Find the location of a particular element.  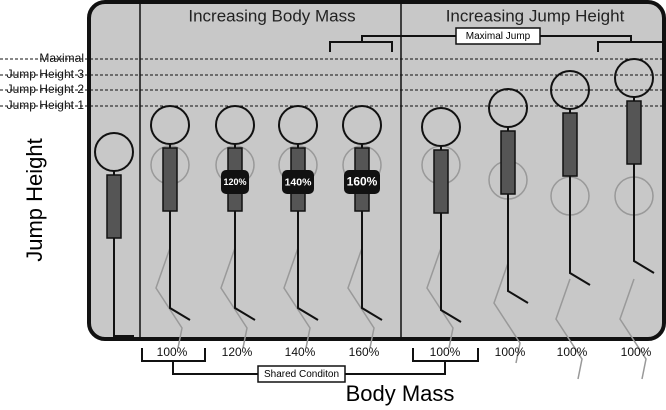

shared-condition-label: Shared Conditon is located at coordinates (301, 374).